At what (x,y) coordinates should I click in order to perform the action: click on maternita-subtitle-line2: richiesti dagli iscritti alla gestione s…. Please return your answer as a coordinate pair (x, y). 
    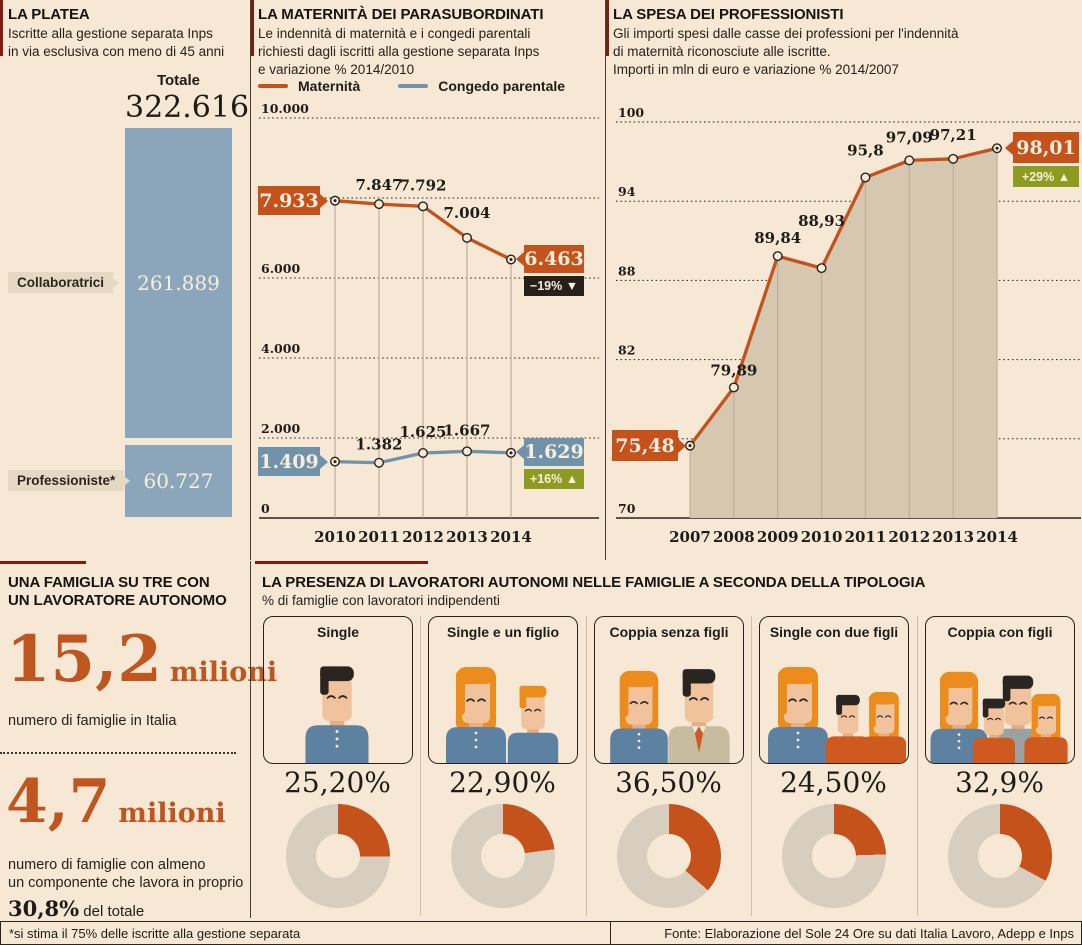
    Looking at the image, I should click on (399, 51).